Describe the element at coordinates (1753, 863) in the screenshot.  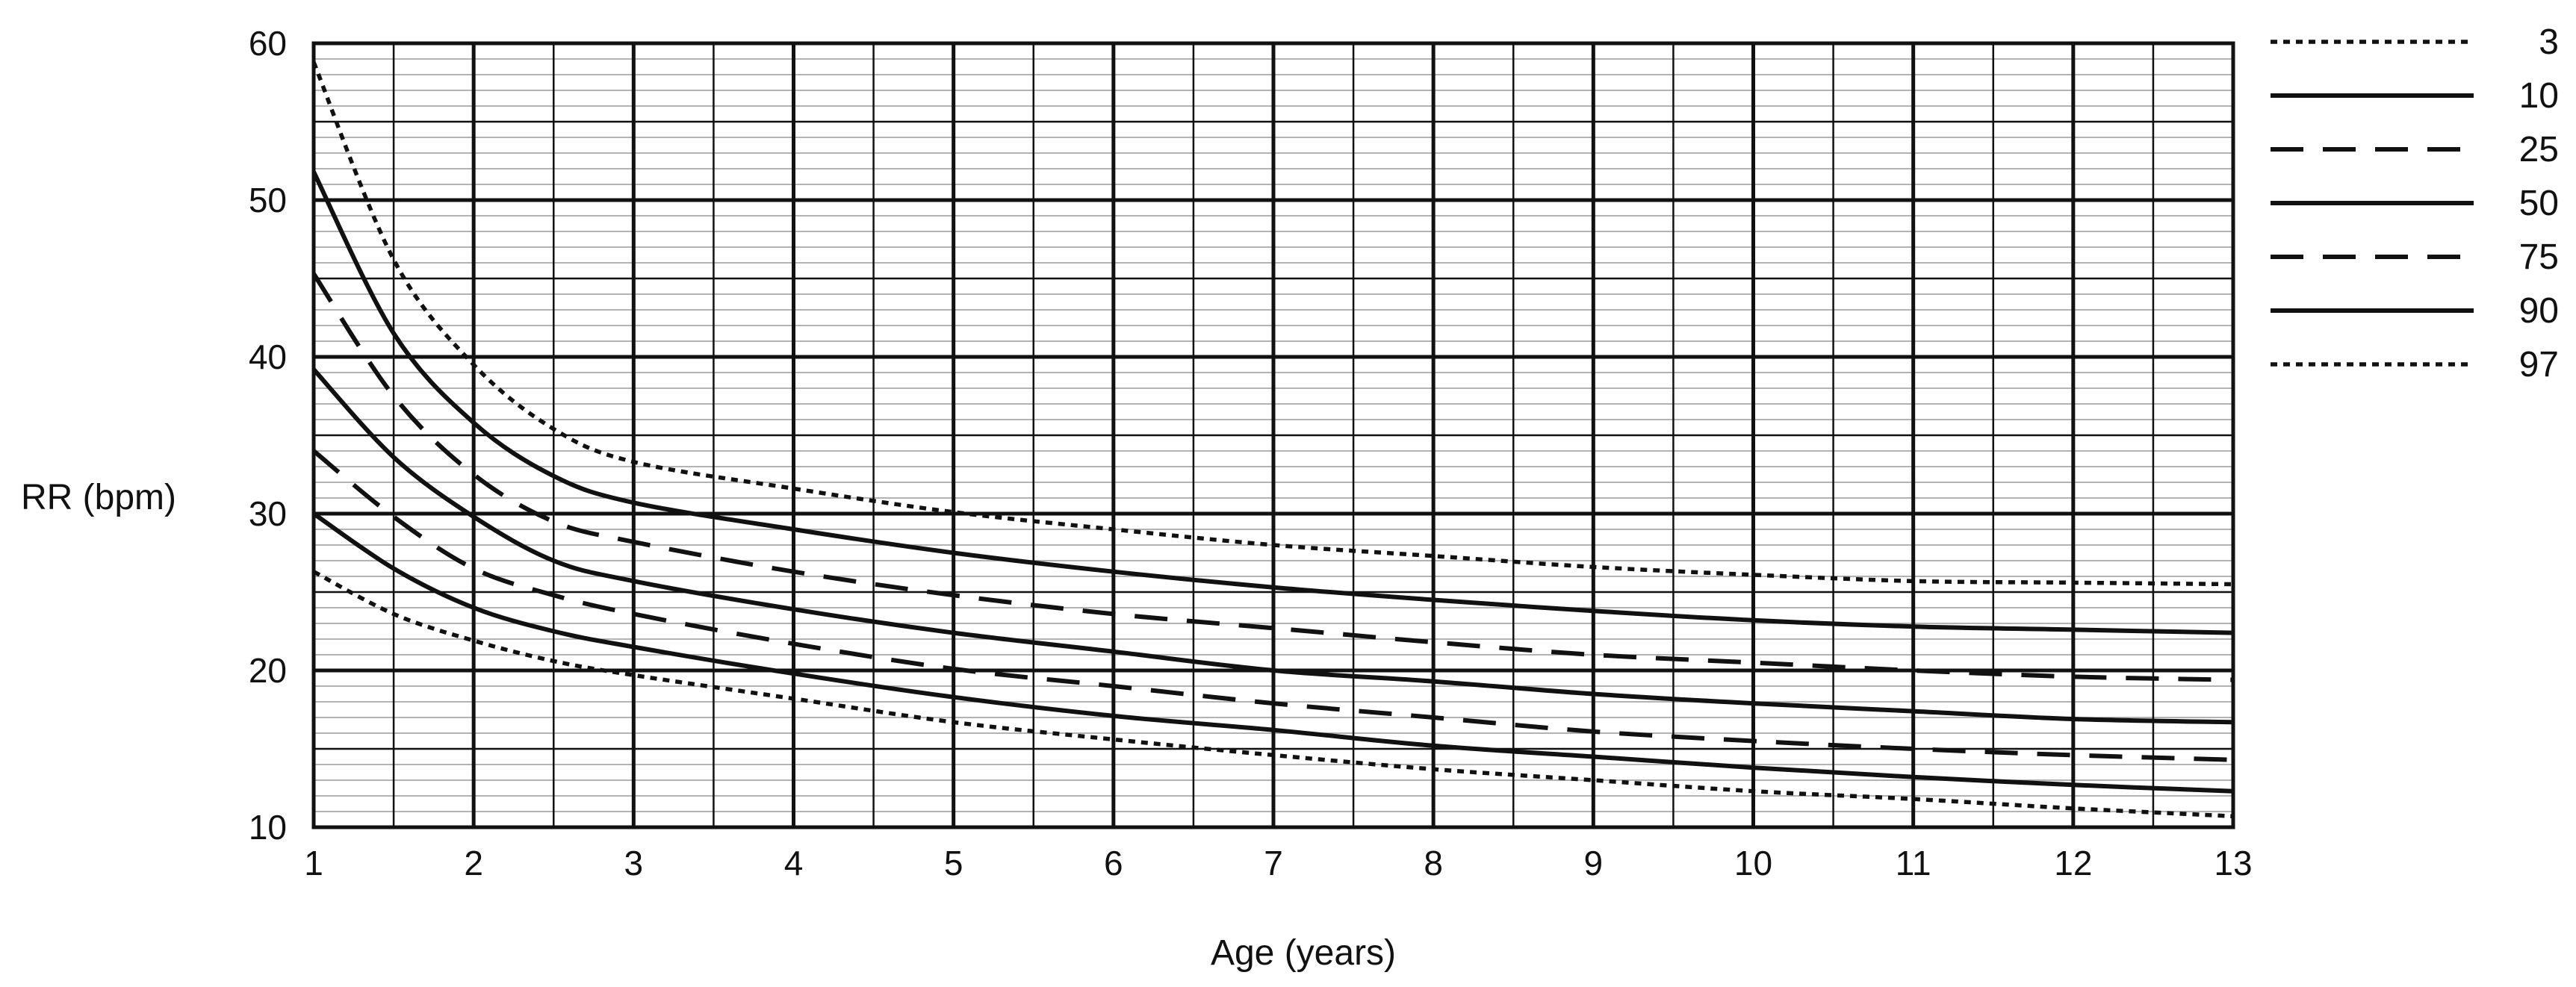
I see `x-tick-label: 10` at that location.